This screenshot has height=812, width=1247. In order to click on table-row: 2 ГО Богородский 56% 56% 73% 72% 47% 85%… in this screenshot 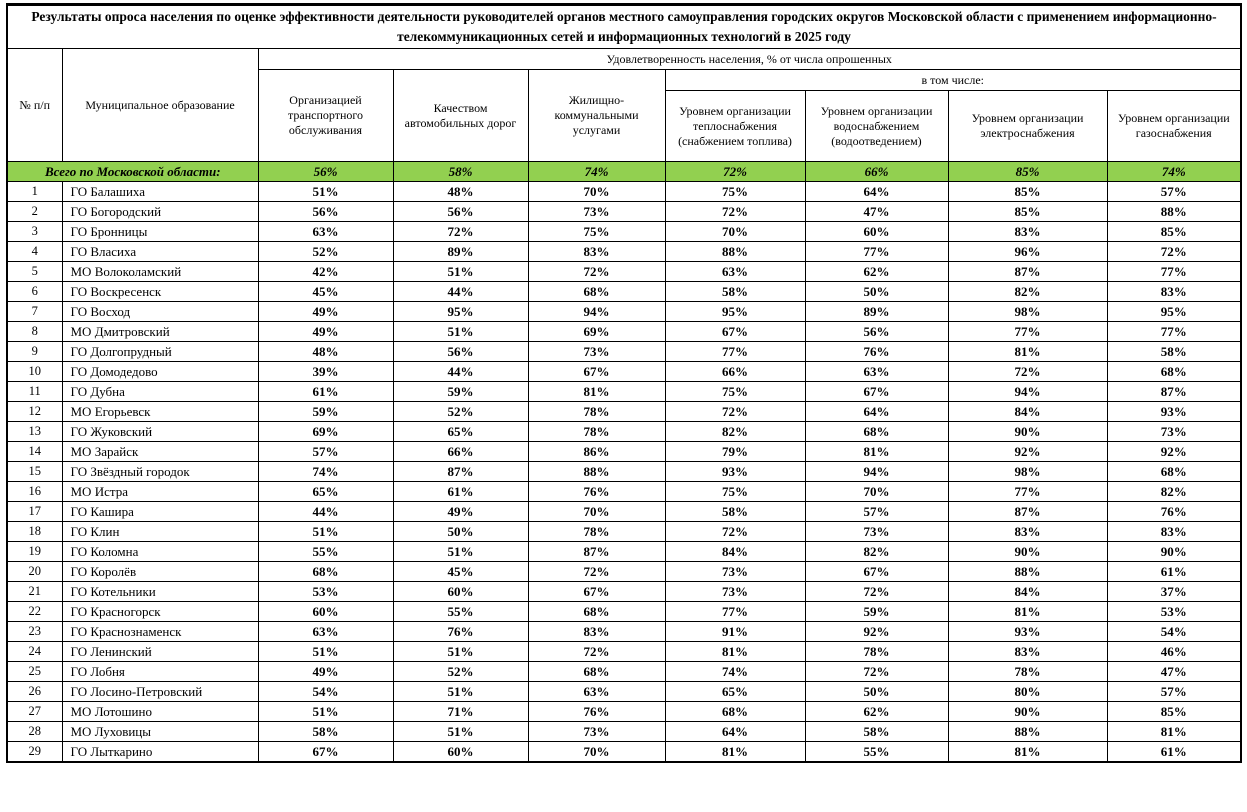, I will do `click(624, 211)`.